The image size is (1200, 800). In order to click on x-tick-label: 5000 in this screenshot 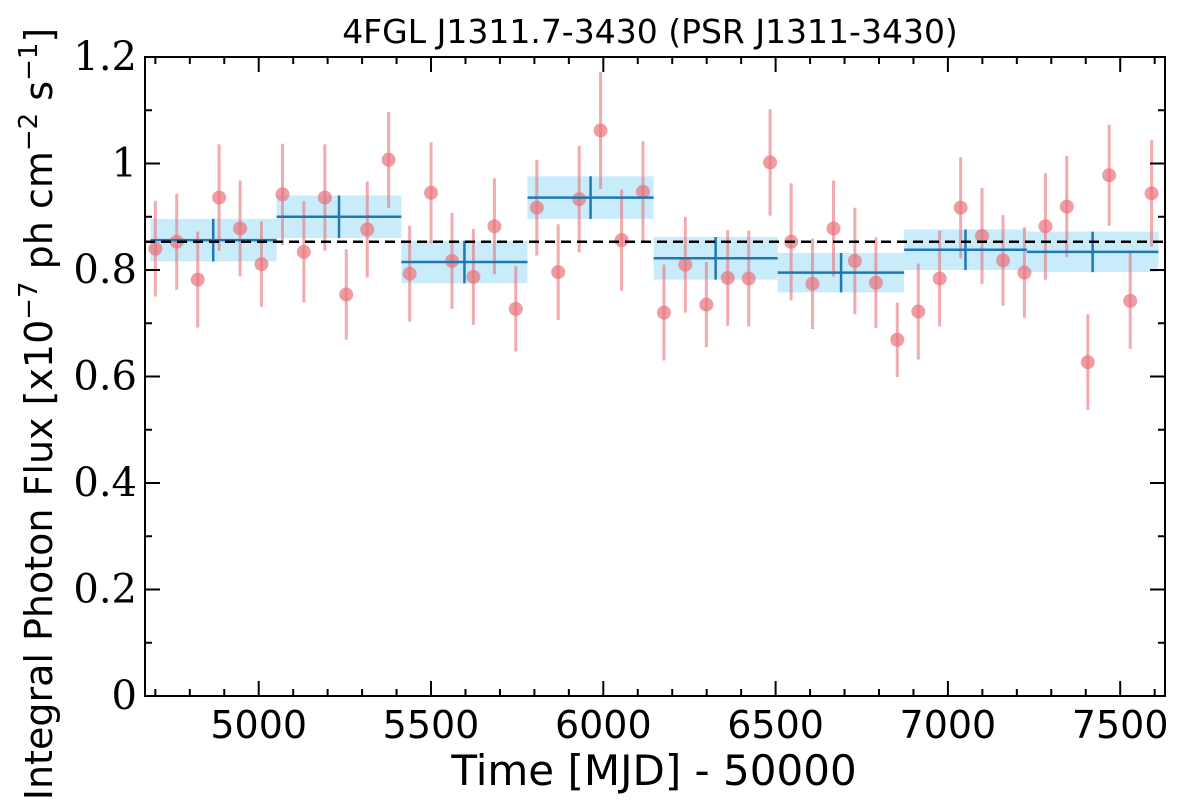, I will do `click(258, 725)`.